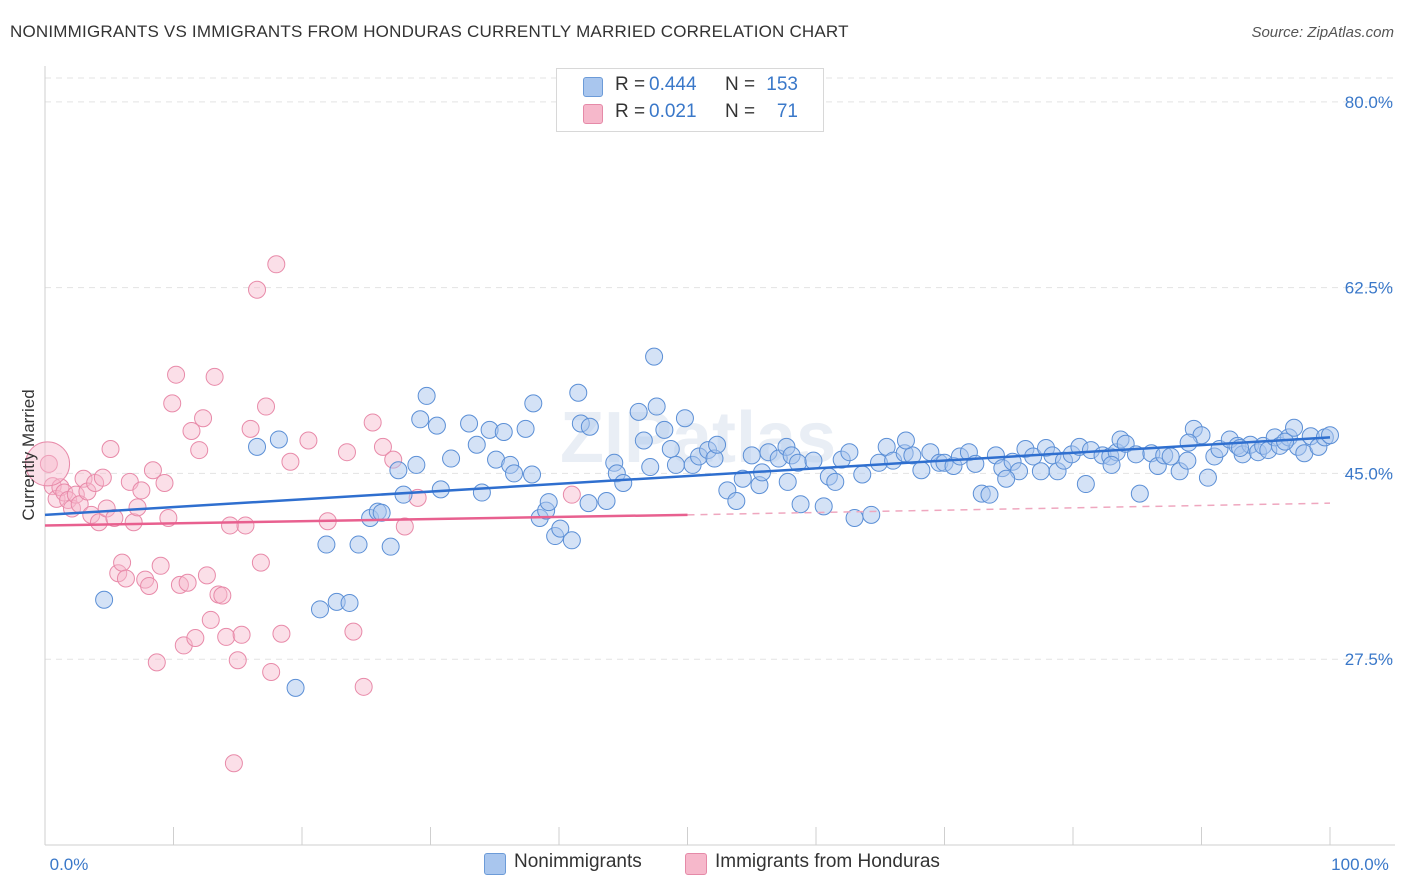 The width and height of the screenshot is (1406, 892). I want to click on legend-row-honduras: R = 0.021 N = 71, so click(690, 114).